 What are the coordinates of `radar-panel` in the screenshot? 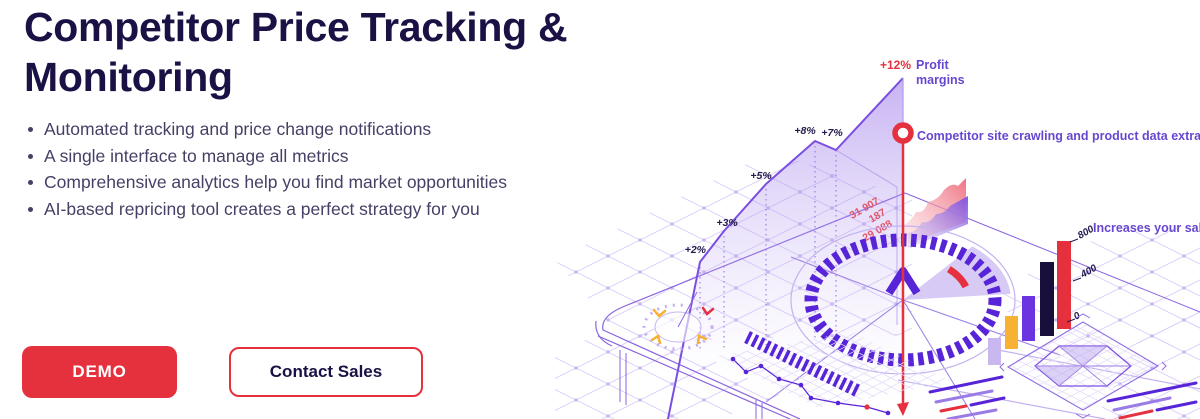 It's located at (1083, 366).